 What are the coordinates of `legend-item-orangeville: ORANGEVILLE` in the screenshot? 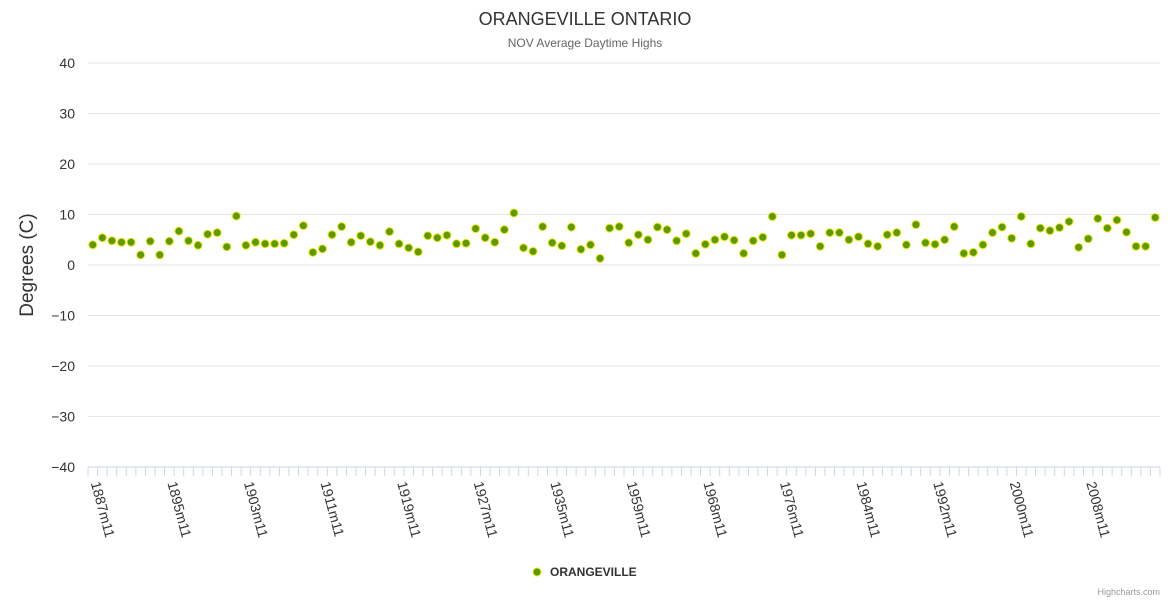 It's located at (593, 572).